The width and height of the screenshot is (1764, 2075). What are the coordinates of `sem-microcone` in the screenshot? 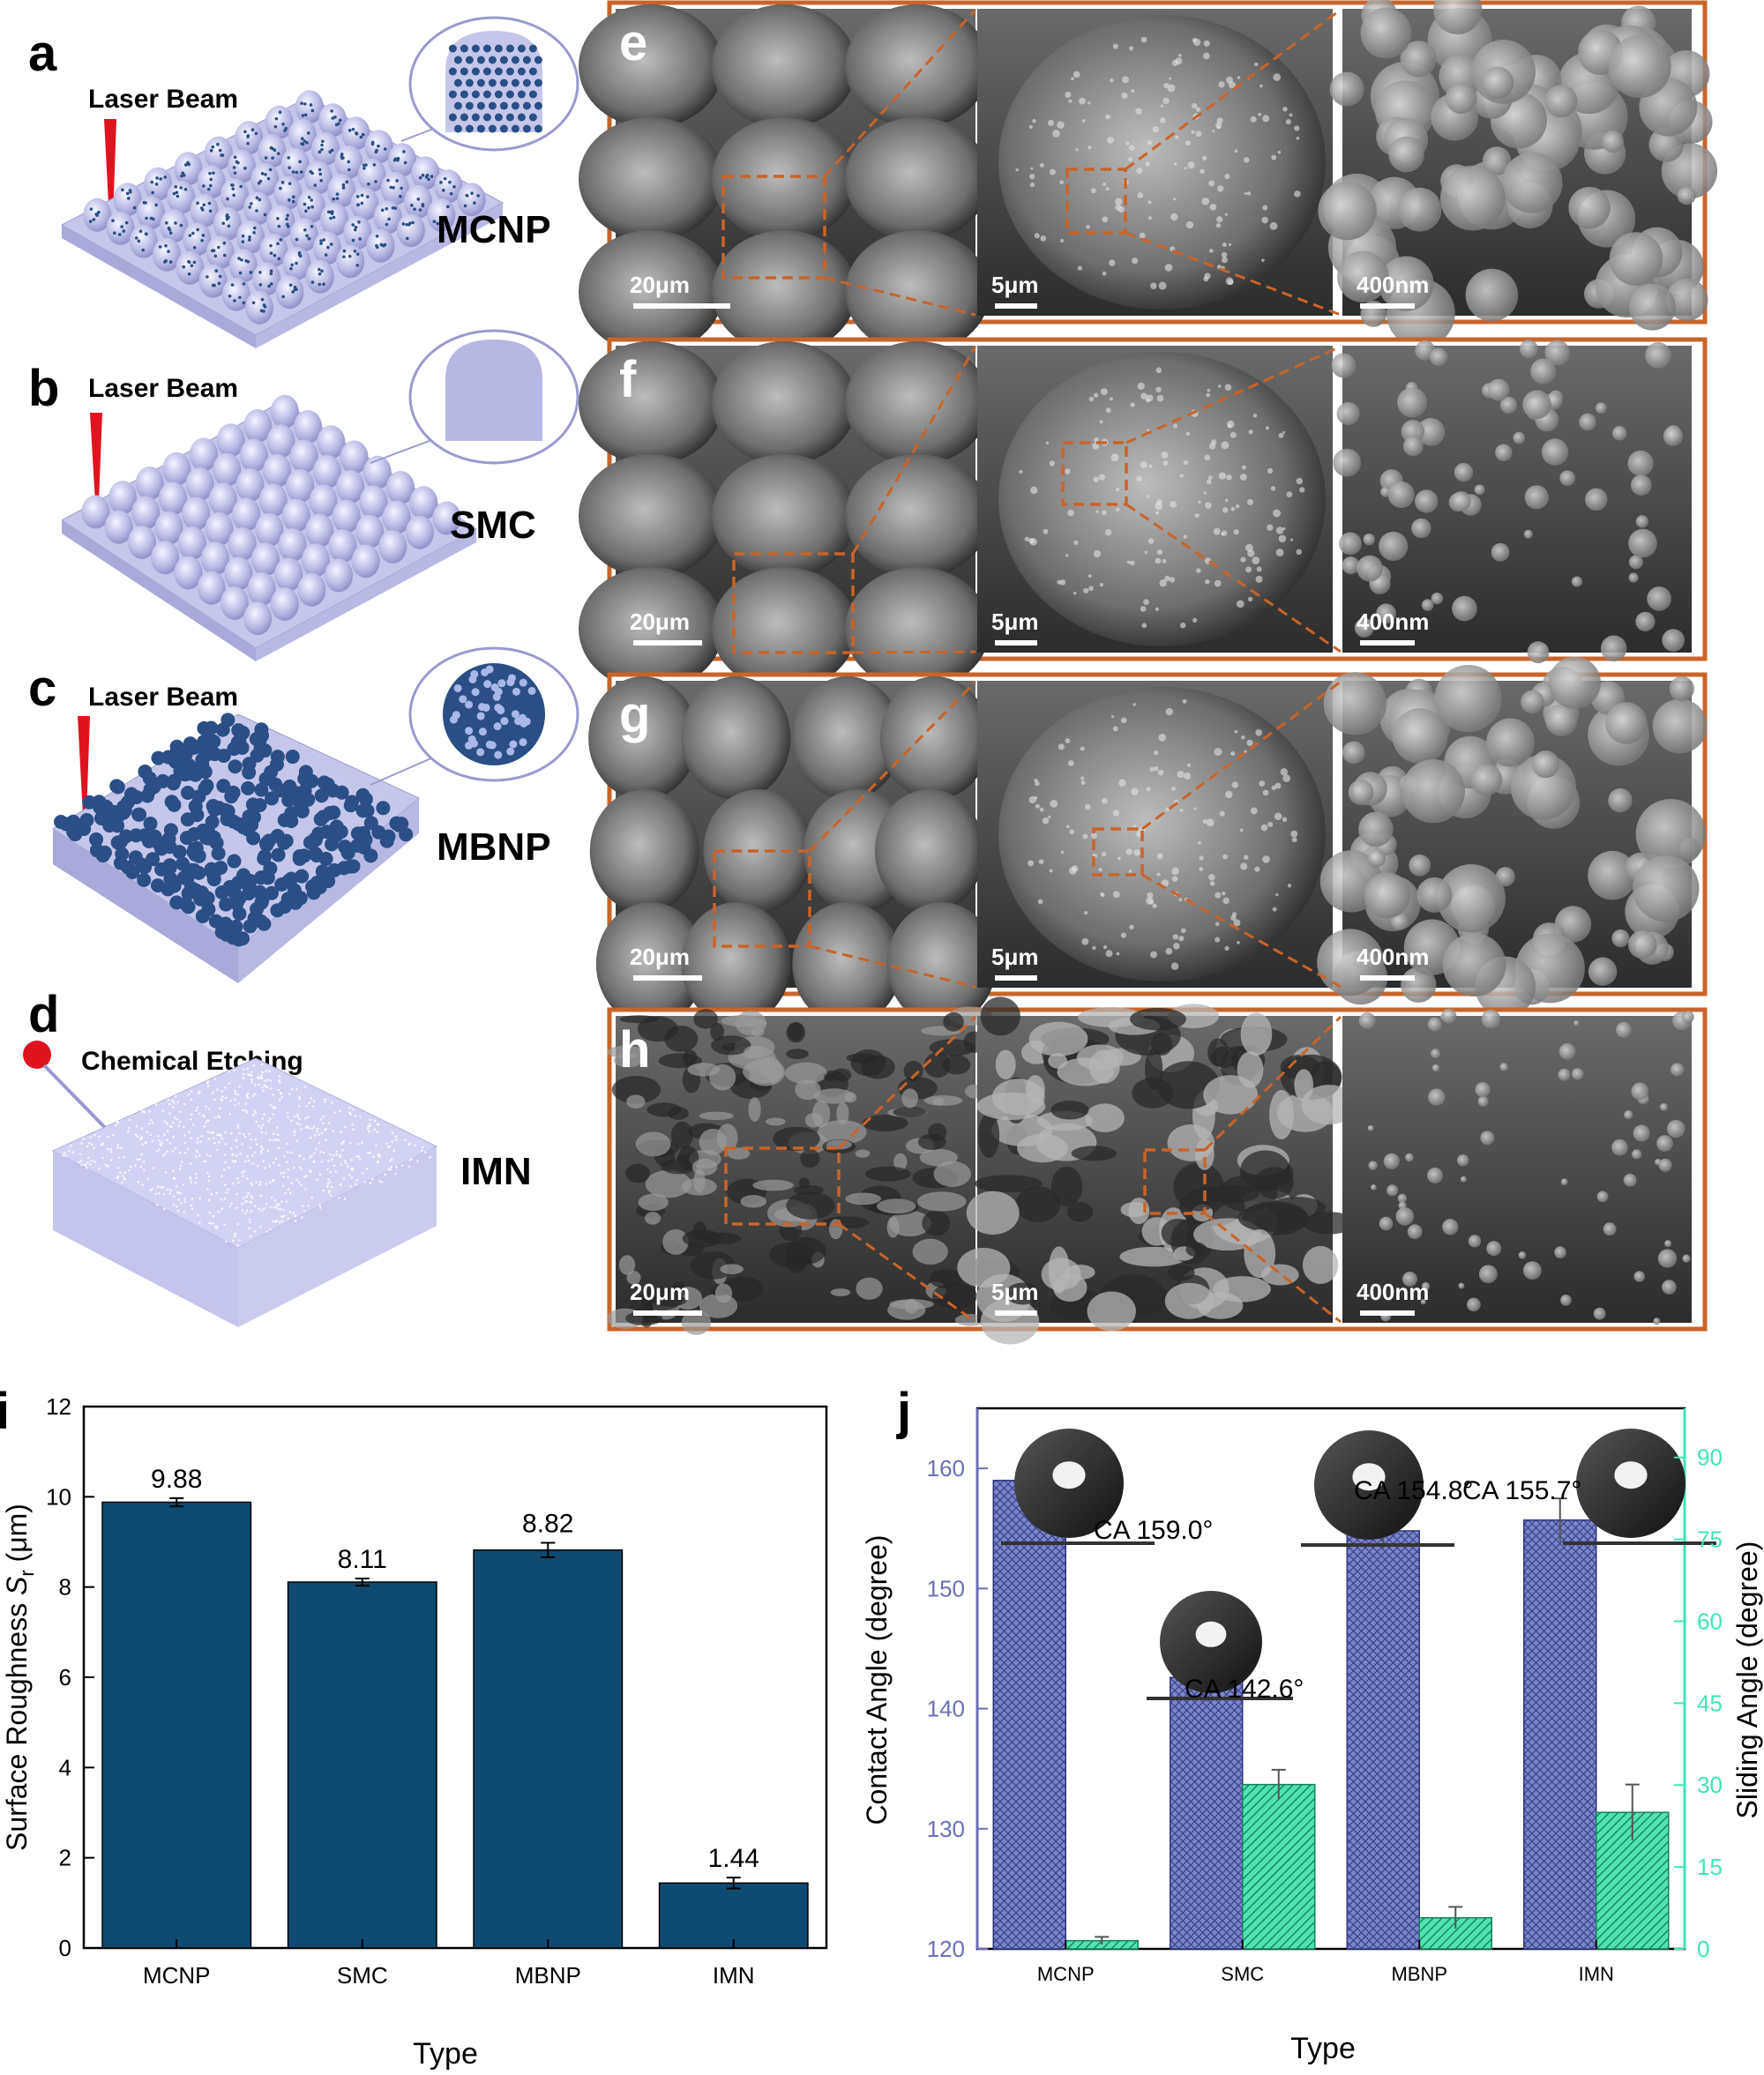 It's located at (736, 964).